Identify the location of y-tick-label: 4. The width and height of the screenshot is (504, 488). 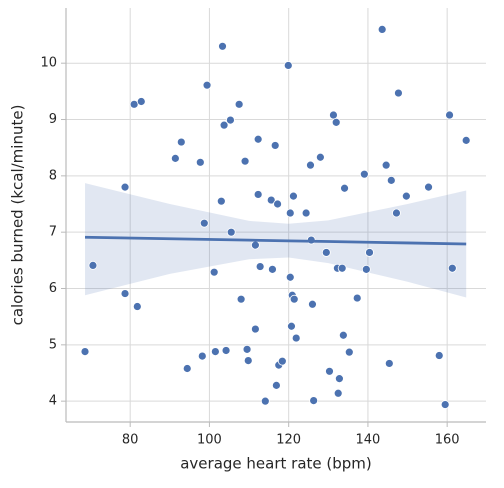
(53, 401).